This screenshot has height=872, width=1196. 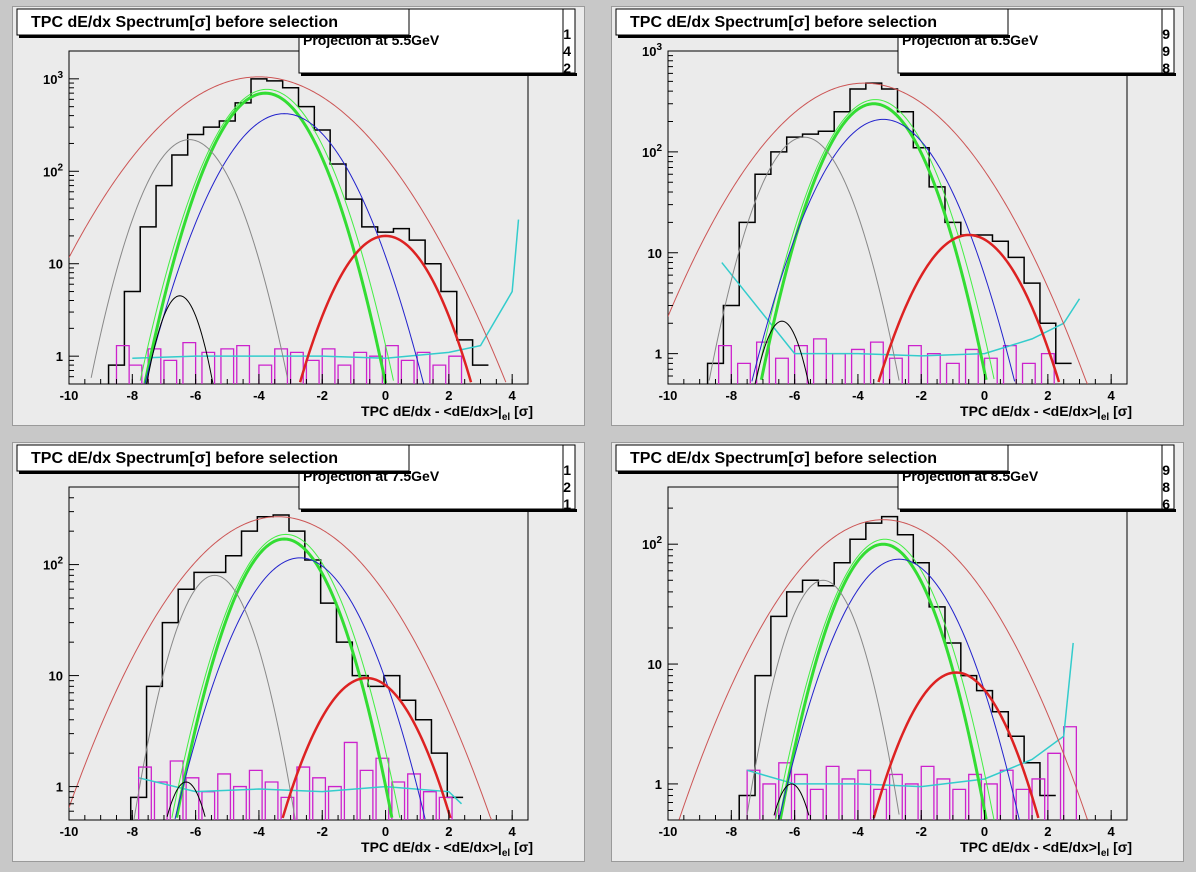 I want to click on stats-value: 4, so click(x=567, y=51).